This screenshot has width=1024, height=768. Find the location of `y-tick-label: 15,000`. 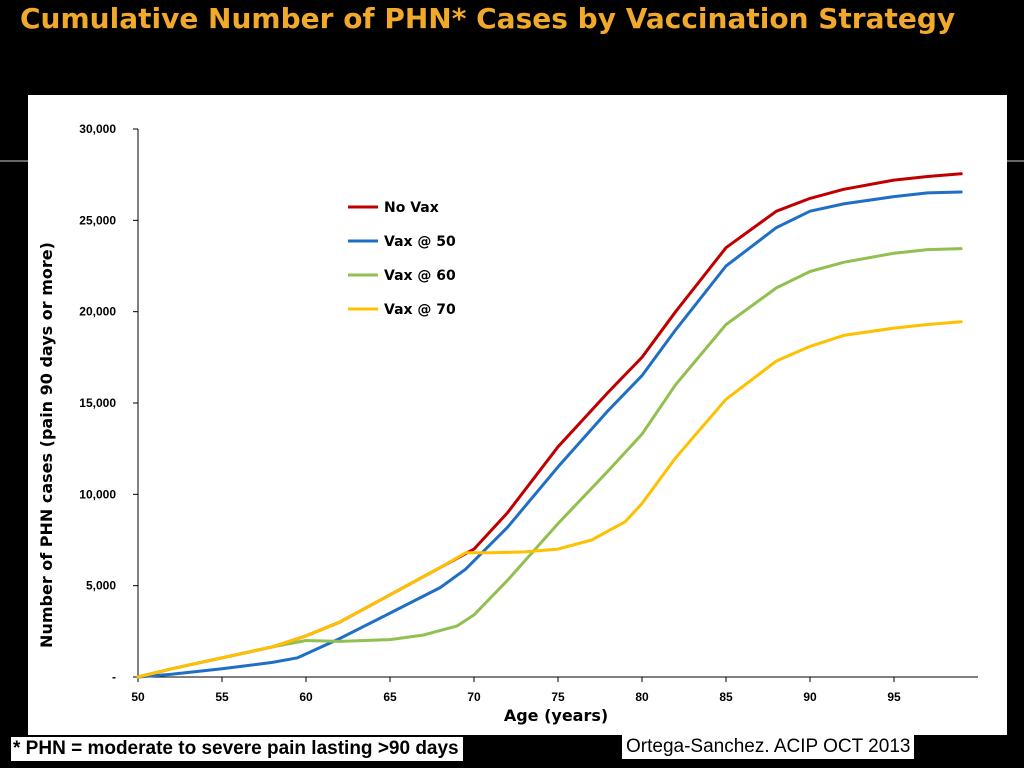

y-tick-label: 15,000 is located at coordinates (97, 403).